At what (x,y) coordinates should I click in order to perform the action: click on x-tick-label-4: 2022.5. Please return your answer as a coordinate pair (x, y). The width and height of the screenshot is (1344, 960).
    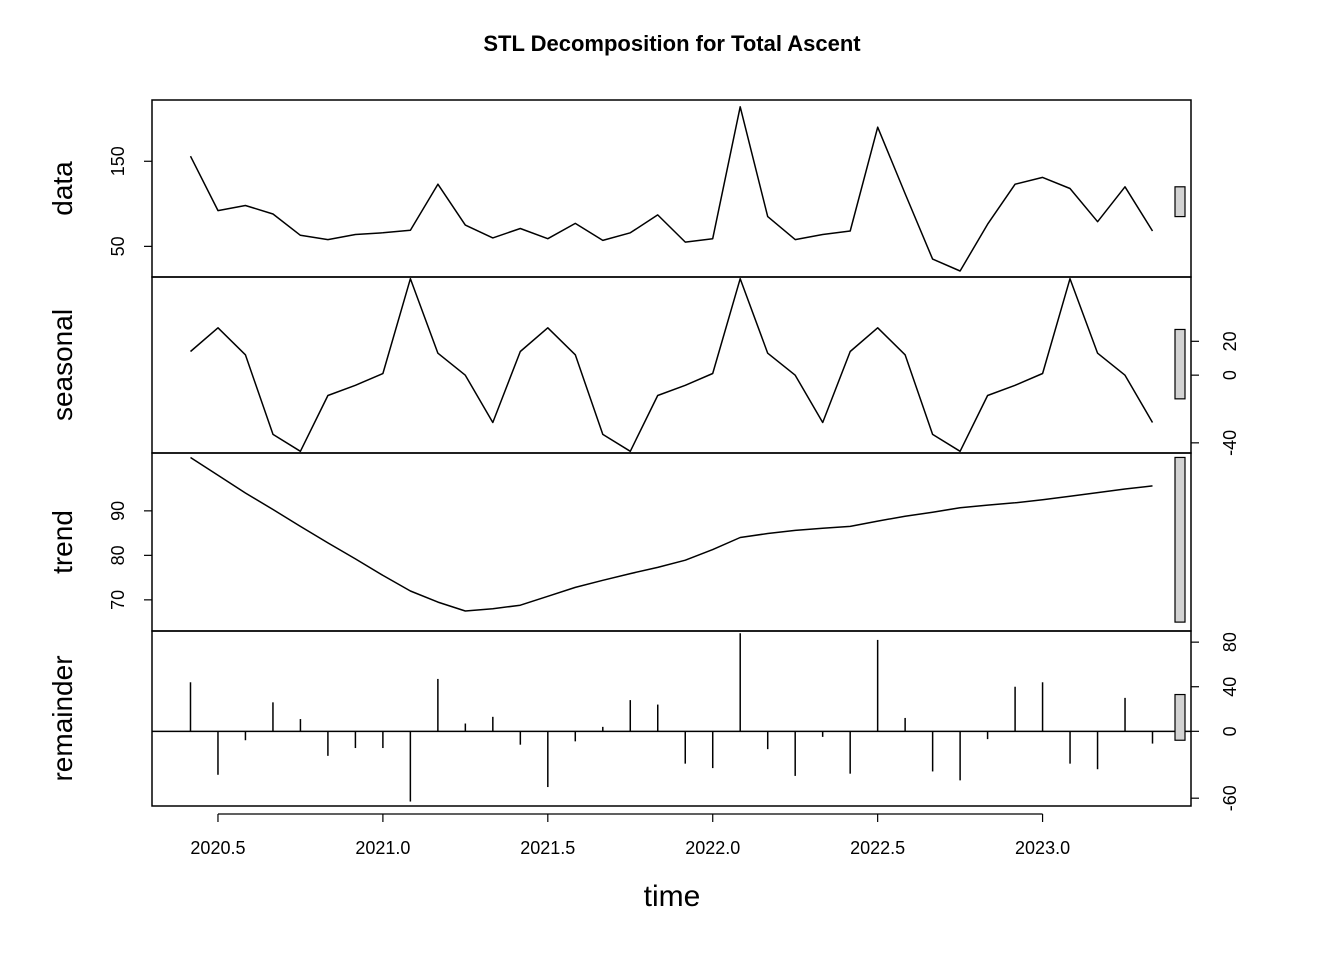
    Looking at the image, I should click on (877, 848).